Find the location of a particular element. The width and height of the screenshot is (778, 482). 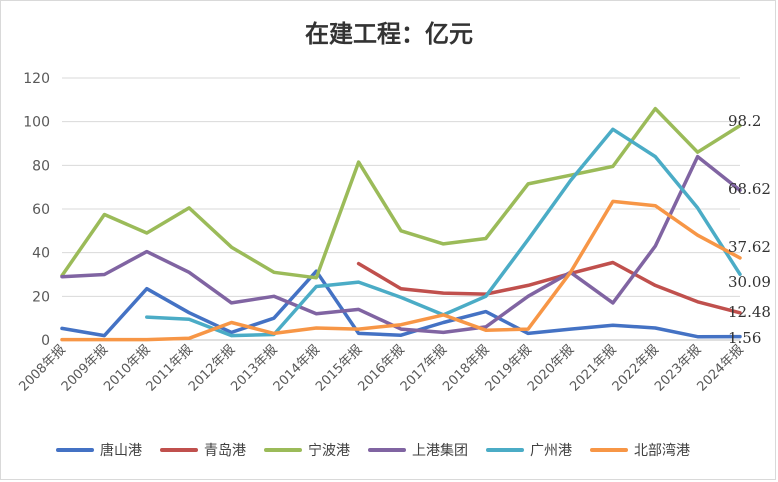

legend-item: 北部湾港 is located at coordinates (640, 450).